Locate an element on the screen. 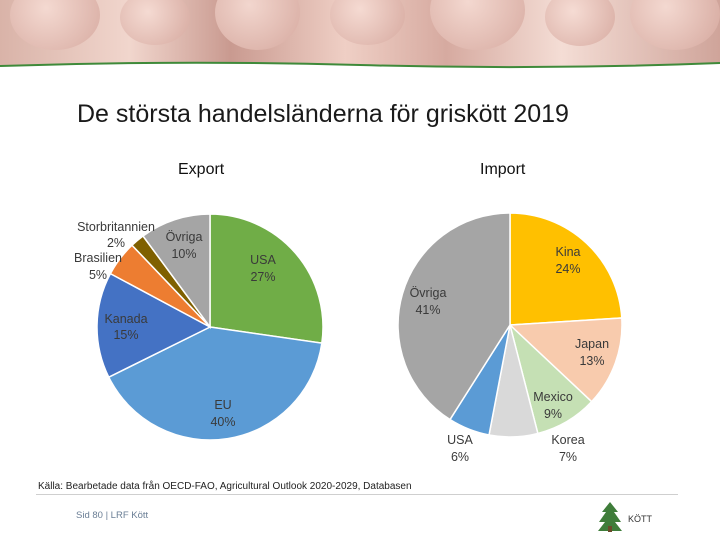 This screenshot has width=720, height=540. lrf-kott-logo: KÖTT is located at coordinates (625, 517).